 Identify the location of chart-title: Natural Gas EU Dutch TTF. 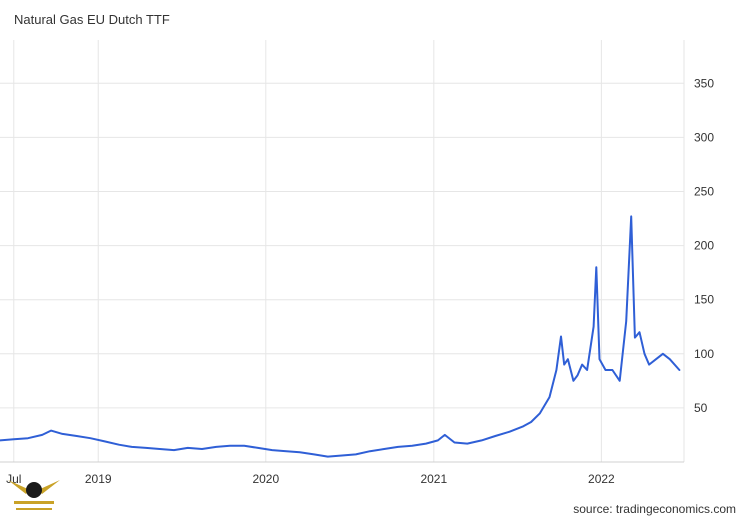
(92, 19).